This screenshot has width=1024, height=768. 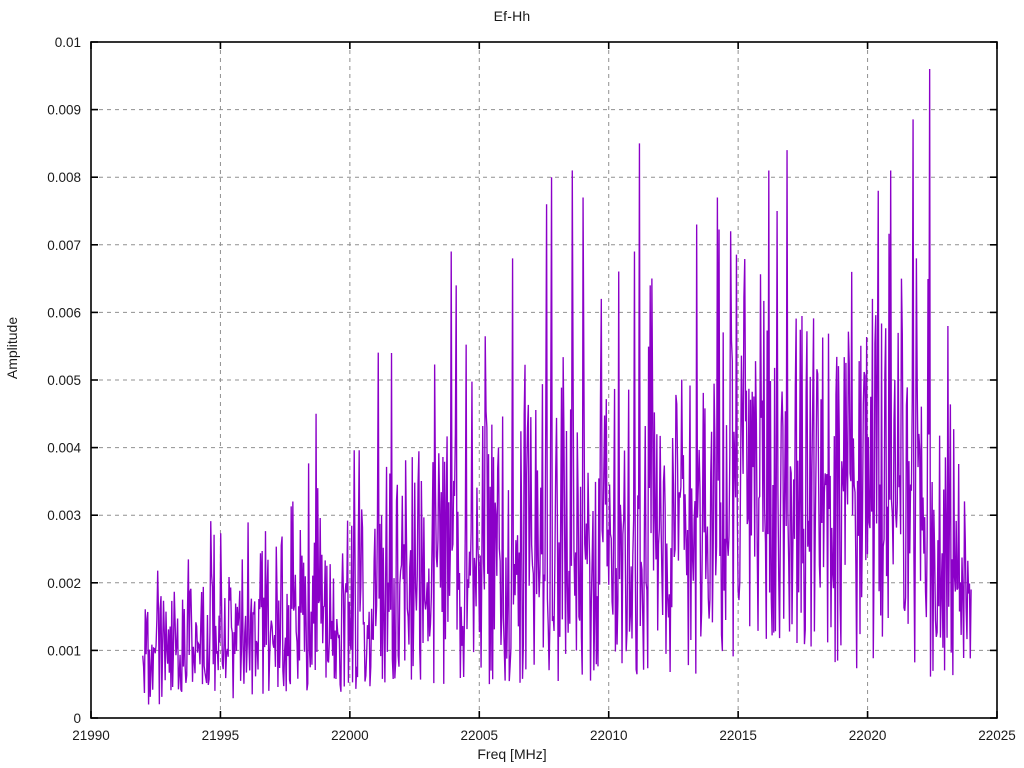 I want to click on x-axis-label: Freq [MHz], so click(x=512, y=754).